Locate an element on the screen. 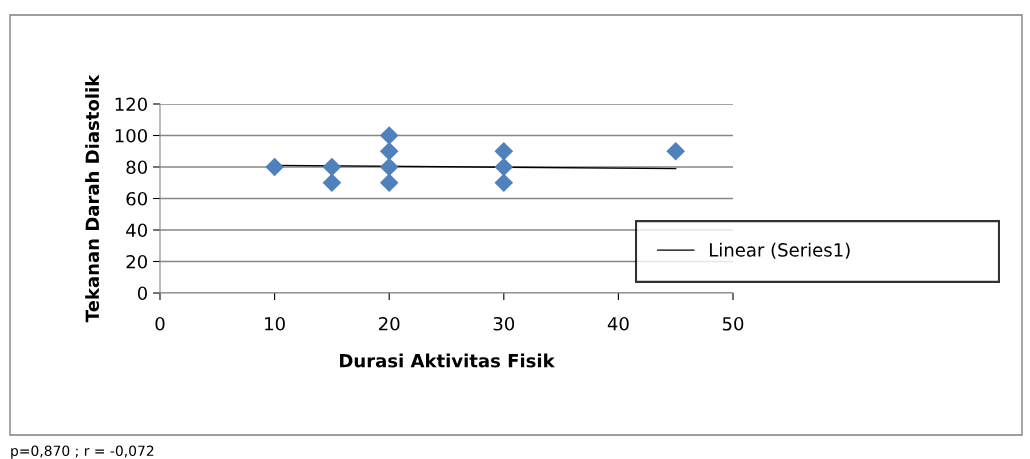 The height and width of the screenshot is (459, 1030). y-tick-label: 20 is located at coordinates (136, 261).